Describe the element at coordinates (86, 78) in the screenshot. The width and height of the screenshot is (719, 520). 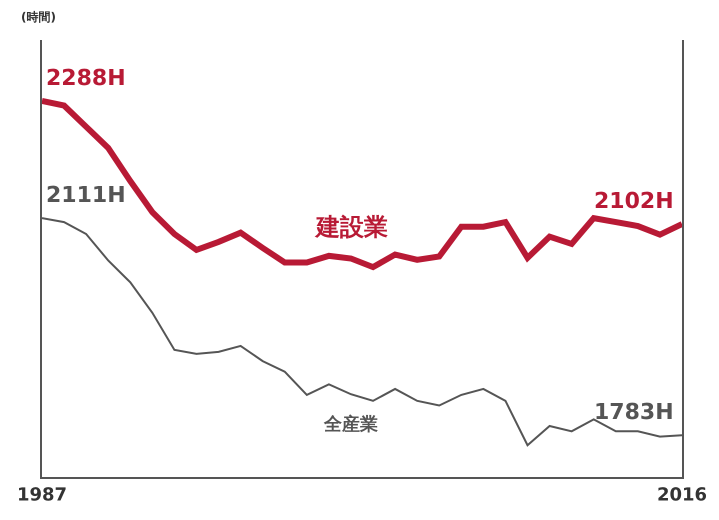
I see `data-label: 2288H` at that location.